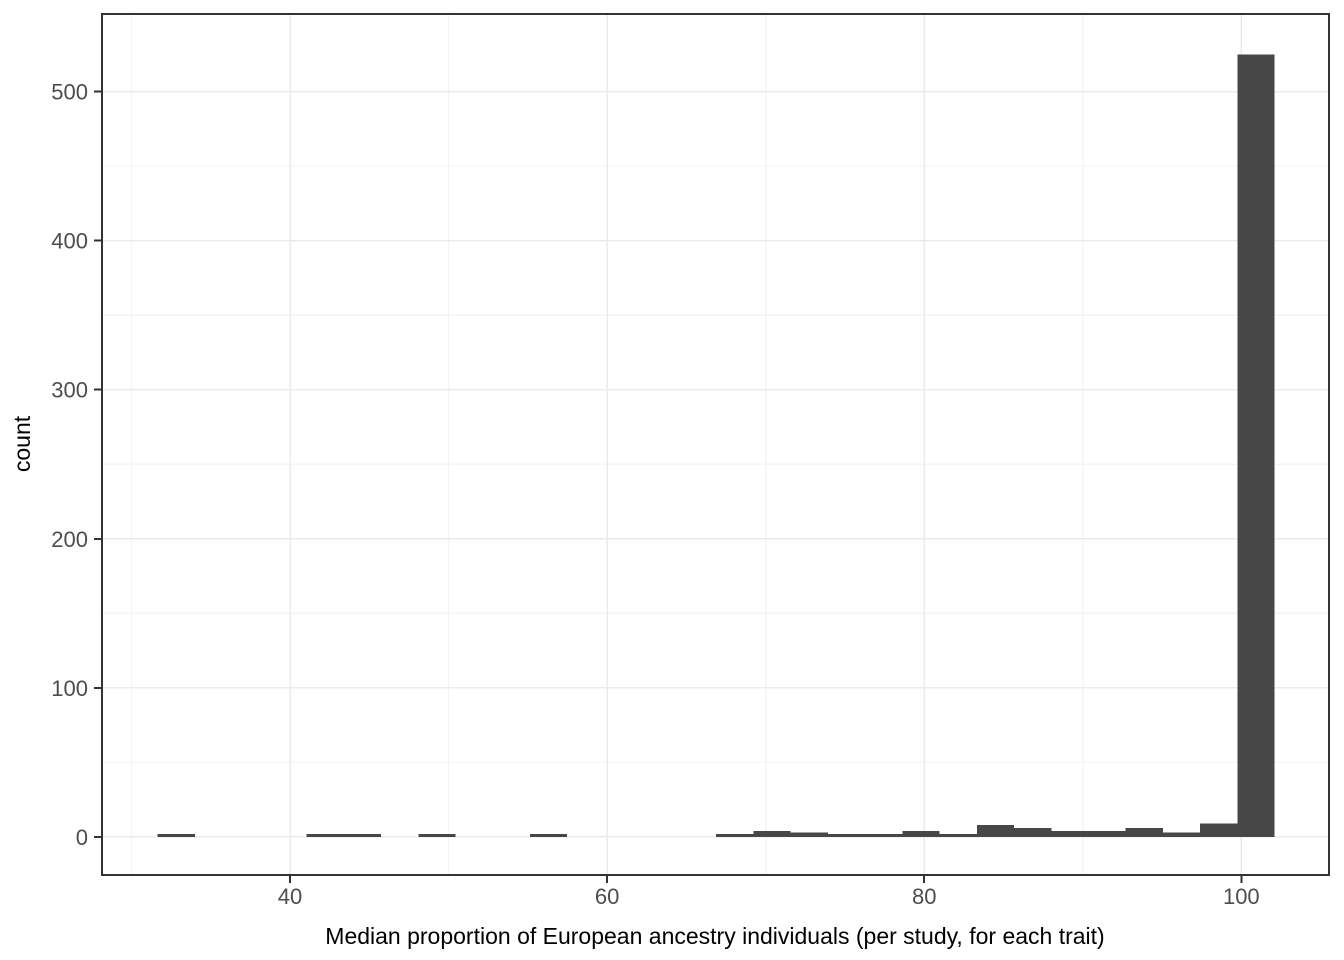 This screenshot has height=960, width=1344. I want to click on y-axis-title: count, so click(22, 443).